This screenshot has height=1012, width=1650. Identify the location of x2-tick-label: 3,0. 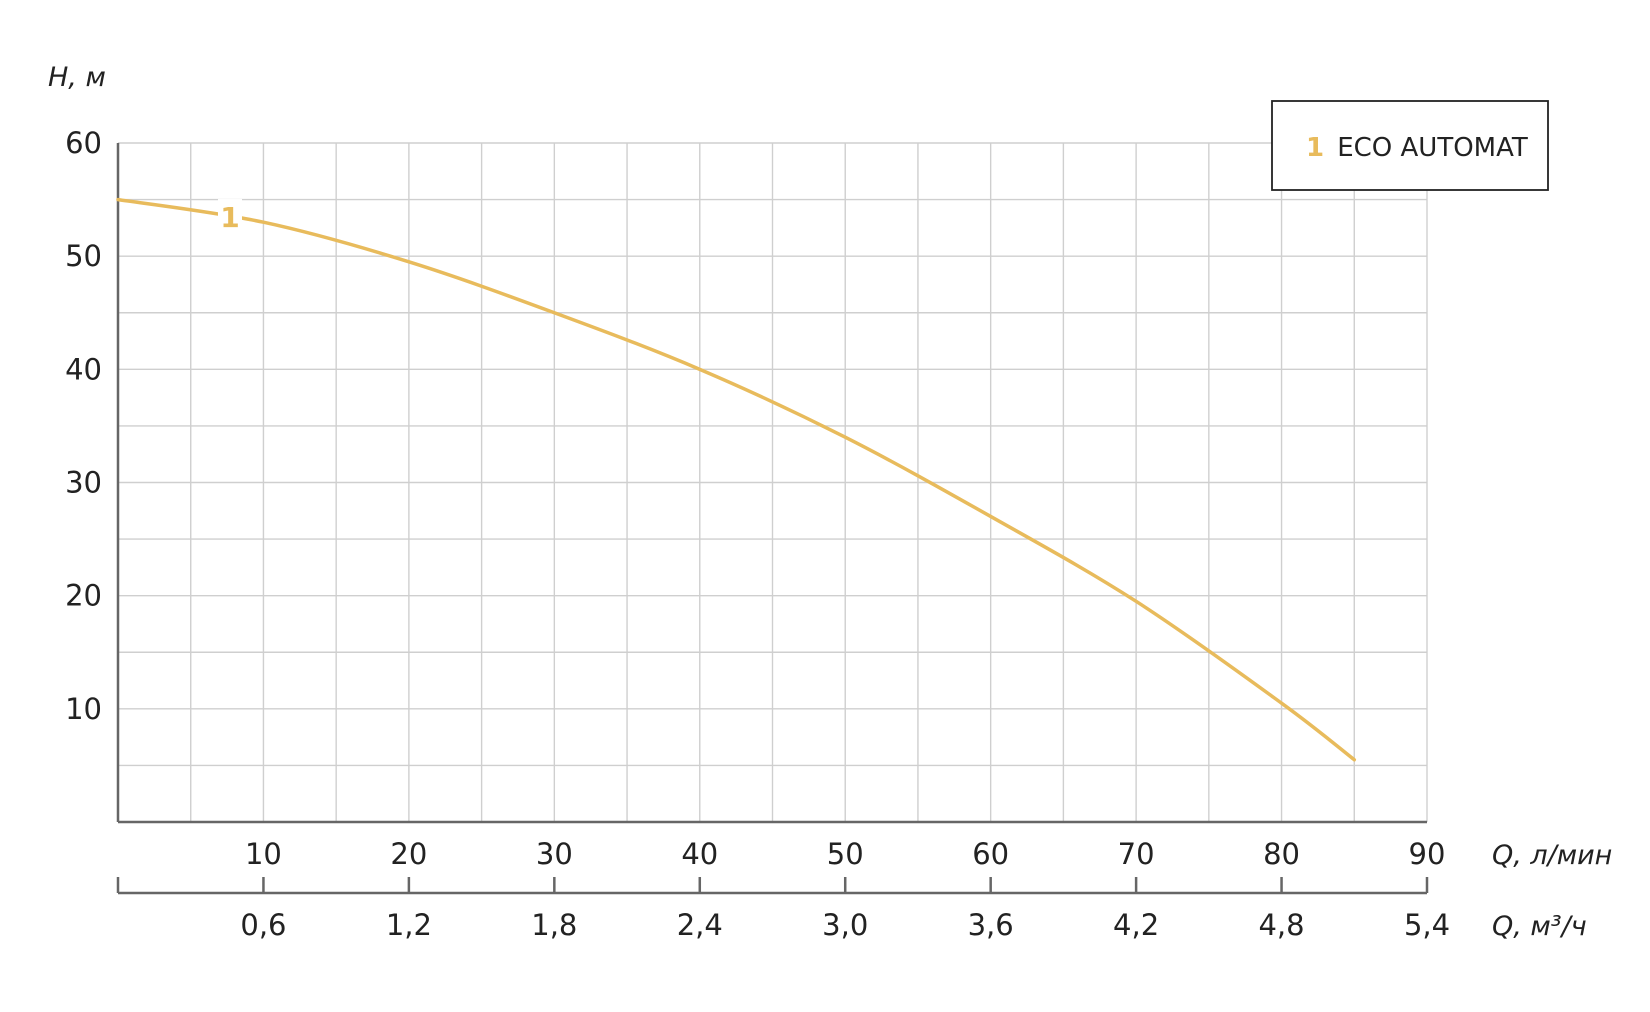
(845, 925).